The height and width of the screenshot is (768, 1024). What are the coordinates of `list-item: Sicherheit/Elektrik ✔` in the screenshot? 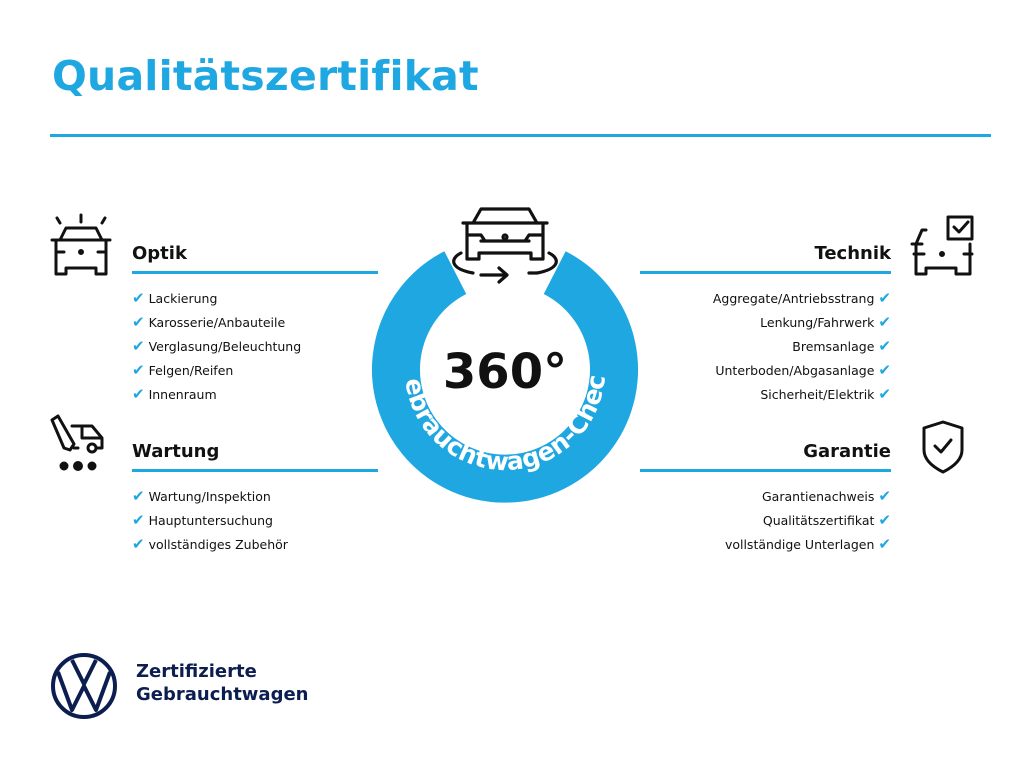 It's located at (765, 394).